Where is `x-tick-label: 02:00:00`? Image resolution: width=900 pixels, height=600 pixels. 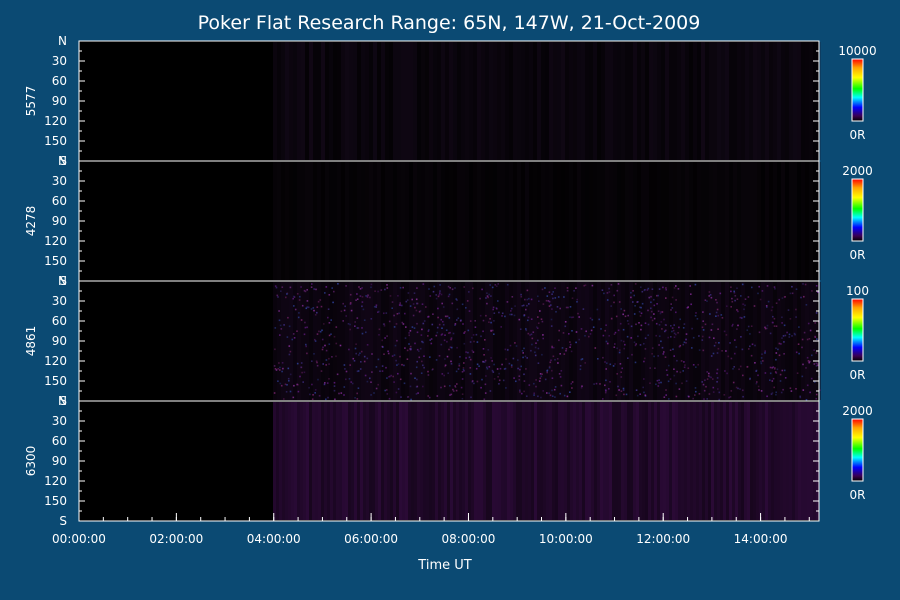
x-tick-label: 02:00:00 is located at coordinates (176, 539).